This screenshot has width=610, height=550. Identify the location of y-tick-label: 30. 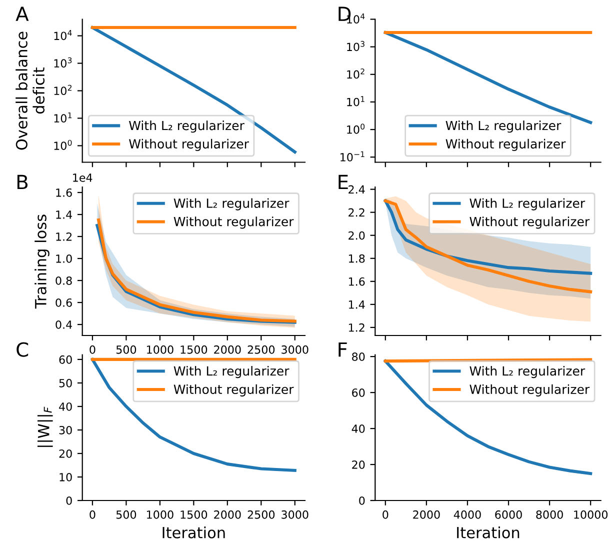
(65, 430).